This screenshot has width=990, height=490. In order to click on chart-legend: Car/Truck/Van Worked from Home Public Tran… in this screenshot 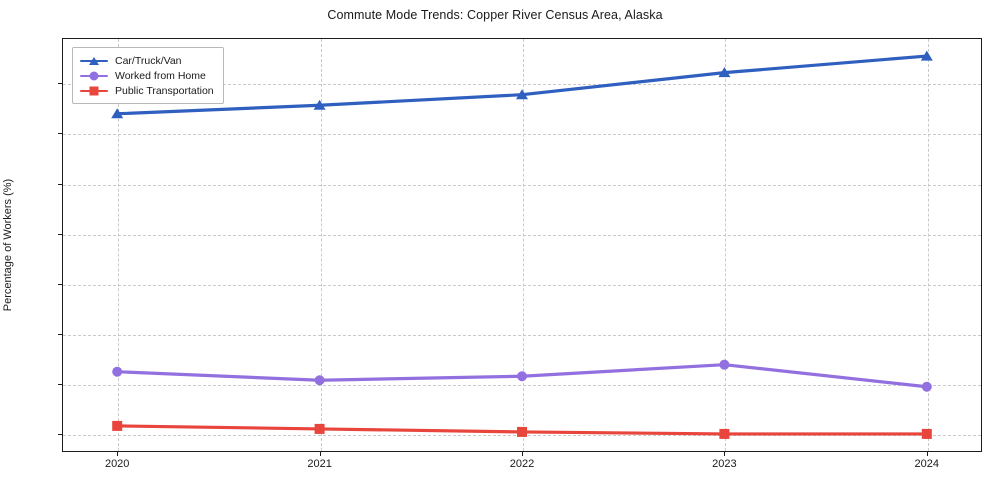, I will do `click(148, 75)`.